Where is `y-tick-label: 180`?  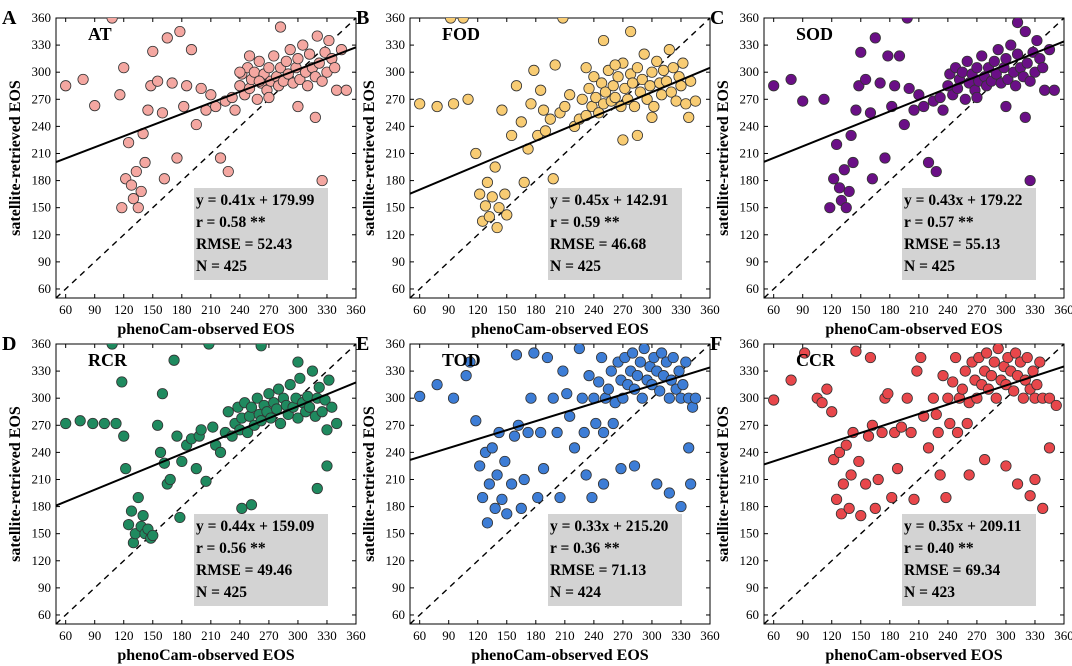
y-tick-label: 180 is located at coordinates (750, 180).